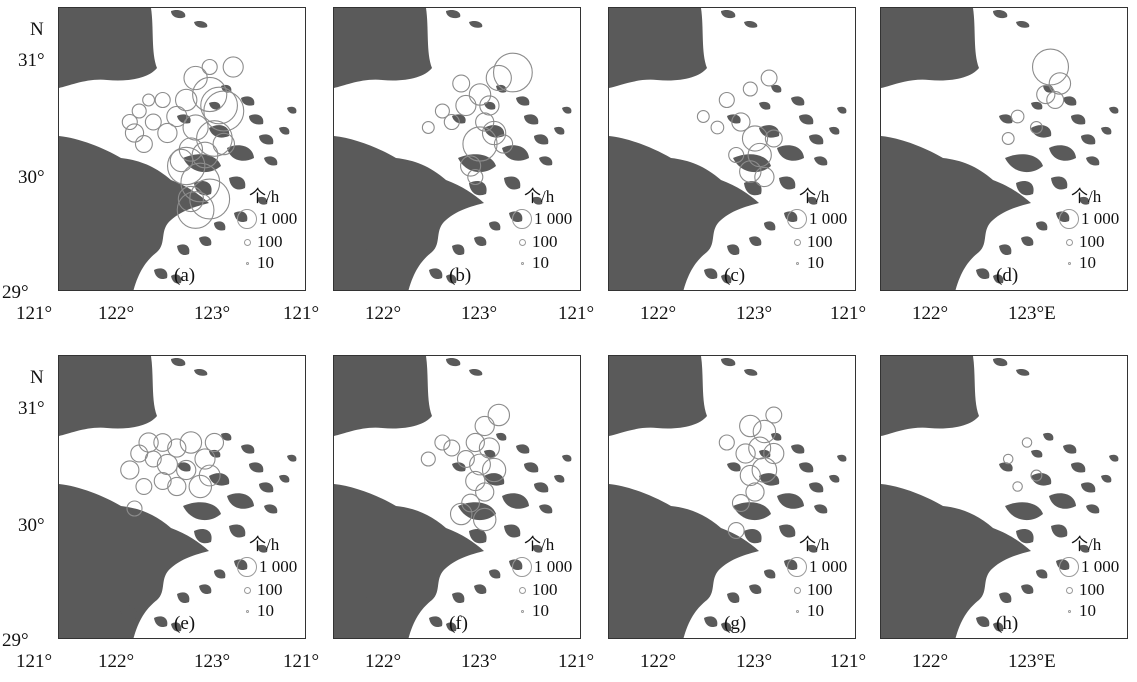 This screenshot has width=1137, height=682. What do you see at coordinates (1007, 623) in the screenshot?
I see `panel-label: (h)` at bounding box center [1007, 623].